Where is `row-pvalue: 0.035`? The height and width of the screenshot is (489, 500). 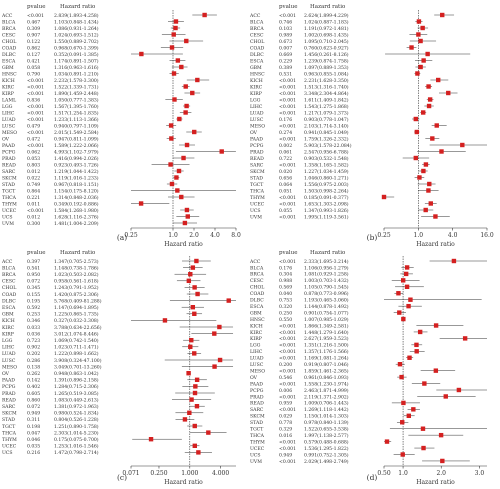 row-pvalue: 0.035 is located at coordinates (33, 447).